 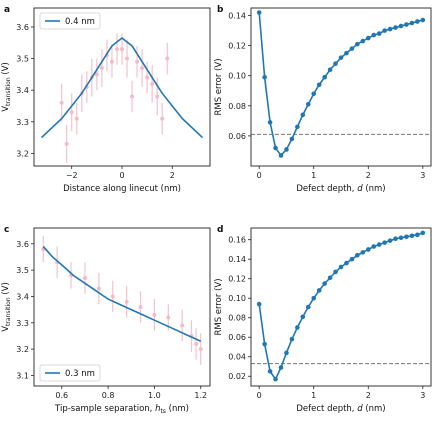 I want to click on x-label-sub: ts, so click(x=162, y=411).